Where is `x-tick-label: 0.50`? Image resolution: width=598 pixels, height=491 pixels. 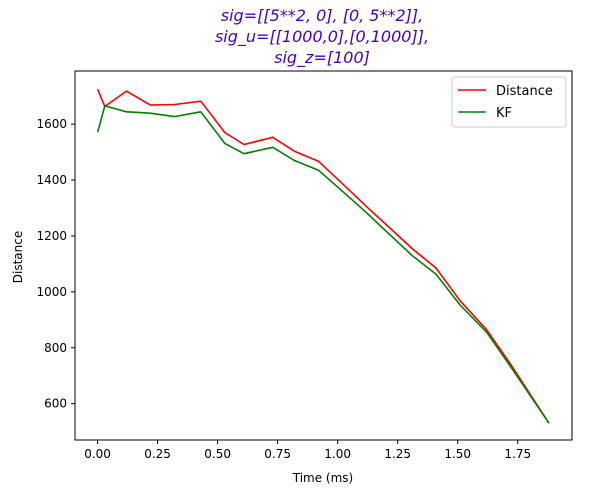 x-tick-label: 0.50 is located at coordinates (217, 454).